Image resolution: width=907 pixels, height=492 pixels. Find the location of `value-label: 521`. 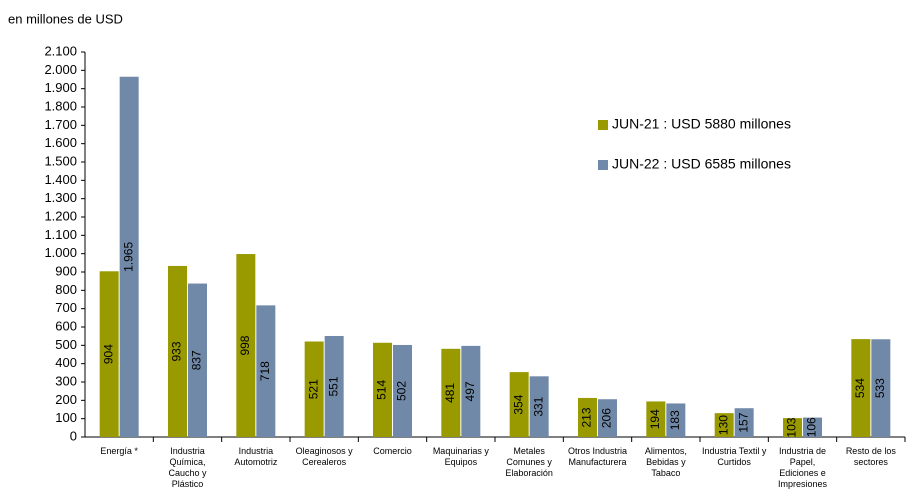

value-label: 521 is located at coordinates (313, 389).